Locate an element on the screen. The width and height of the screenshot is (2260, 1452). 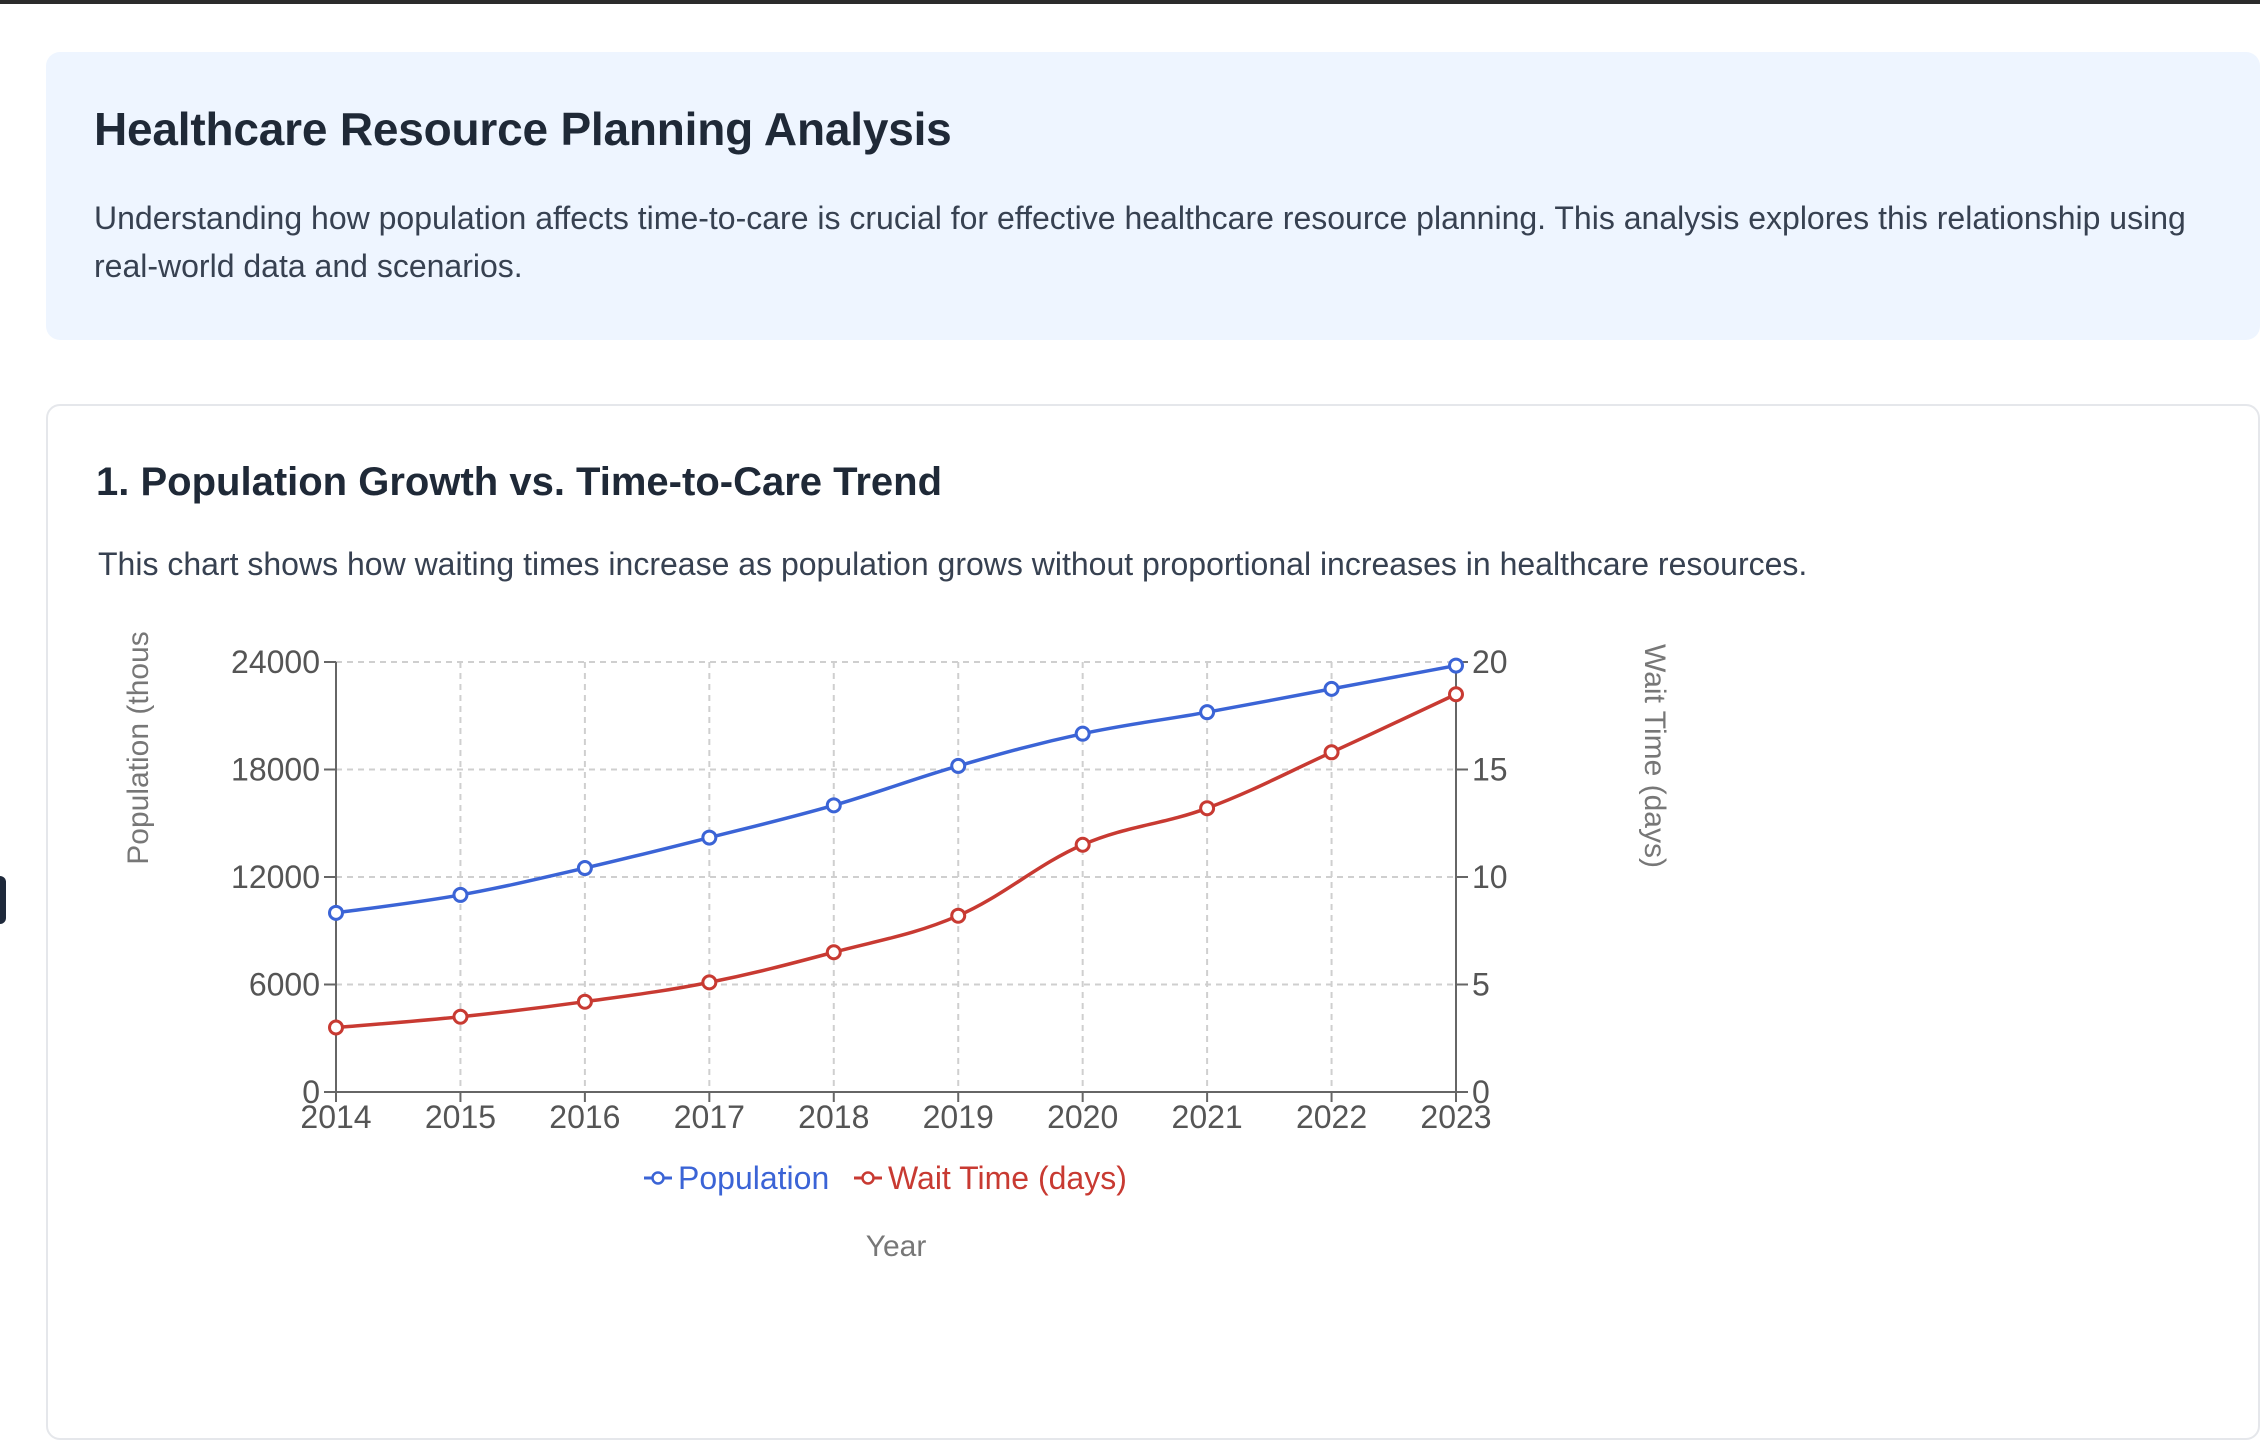
x-tick-label: 2016 is located at coordinates (584, 1117).